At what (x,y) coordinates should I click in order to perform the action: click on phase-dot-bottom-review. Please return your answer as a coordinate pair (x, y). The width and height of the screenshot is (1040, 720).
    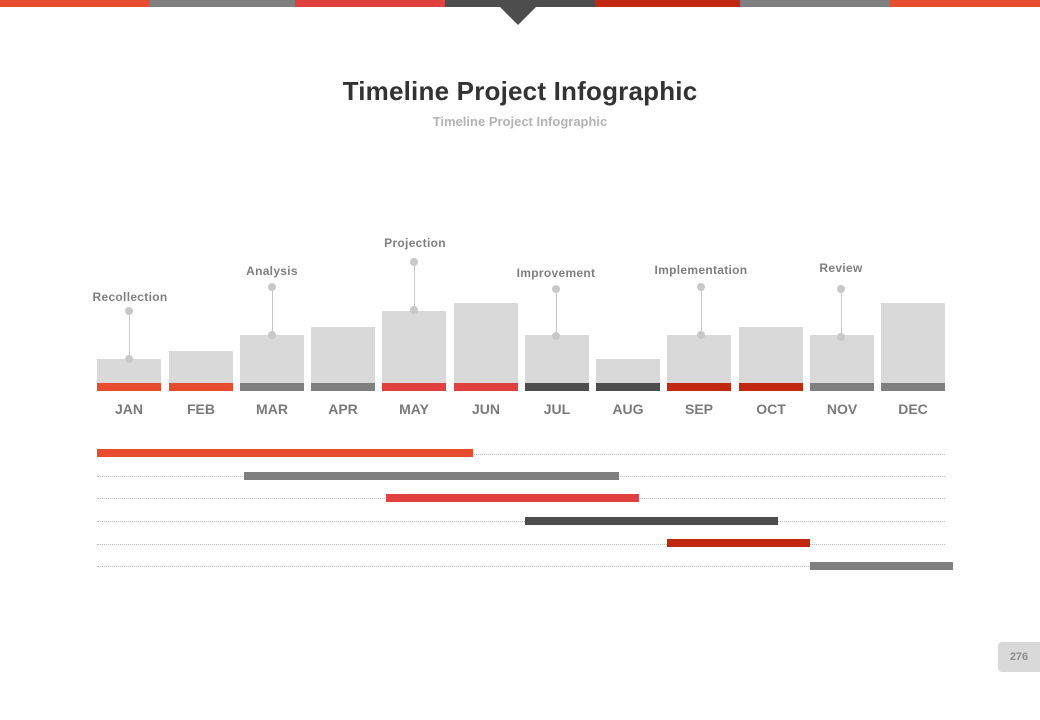
    Looking at the image, I should click on (841, 337).